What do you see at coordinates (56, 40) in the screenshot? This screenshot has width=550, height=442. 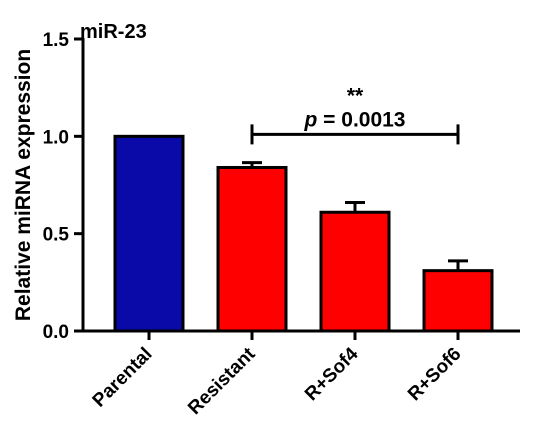 I see `y-tick-label: 1.5` at bounding box center [56, 40].